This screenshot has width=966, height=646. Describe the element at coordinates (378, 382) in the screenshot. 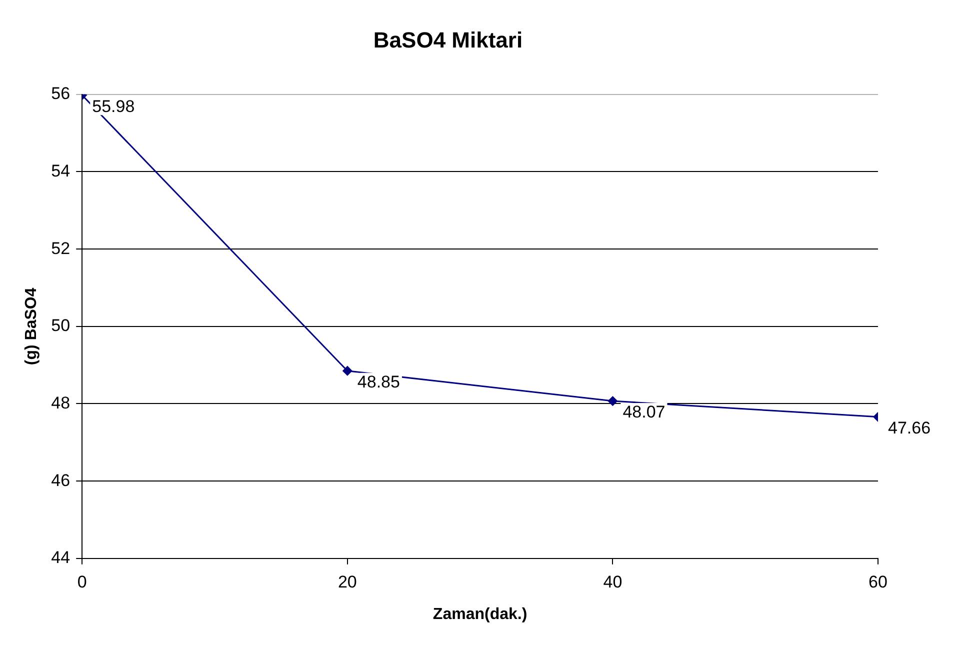

I see `data-label: 48.85` at that location.